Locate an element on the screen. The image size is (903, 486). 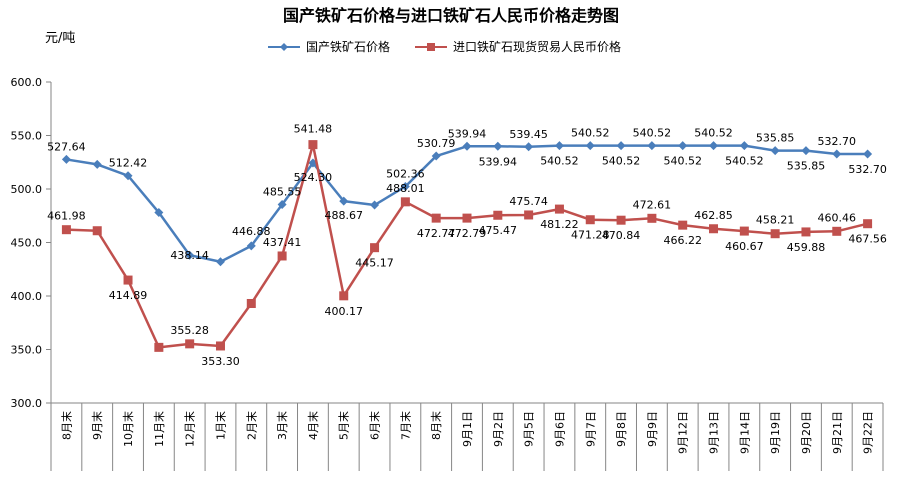
x-tick-label: 5月末 is located at coordinates (344, 425).